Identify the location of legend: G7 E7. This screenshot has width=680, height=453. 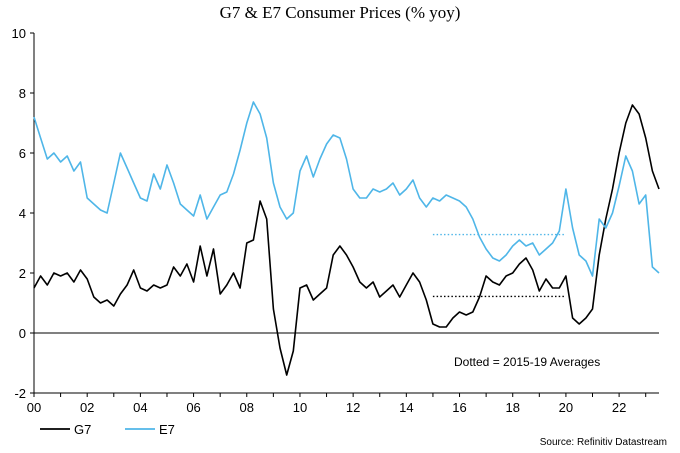
(107, 429).